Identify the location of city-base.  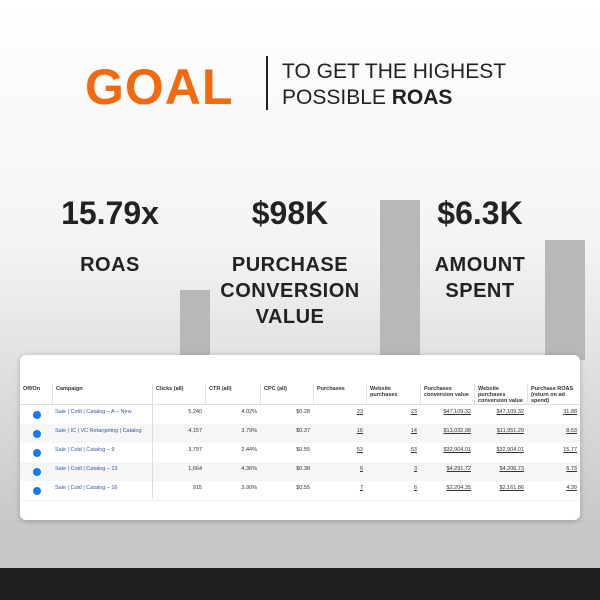
(300, 544).